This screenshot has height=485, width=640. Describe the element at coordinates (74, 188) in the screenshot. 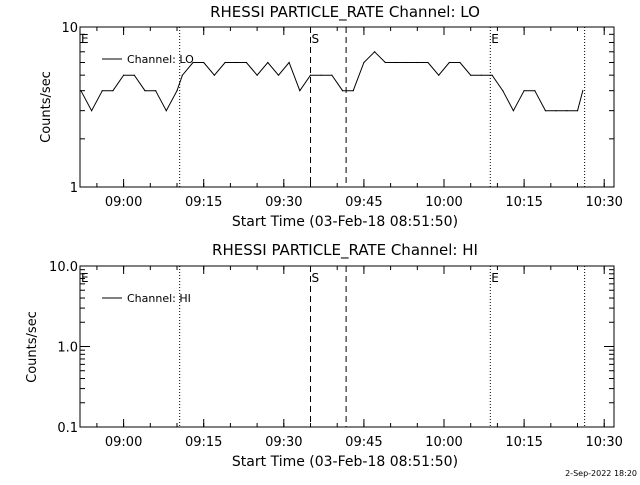

I see `y-tick-label: 1` at that location.